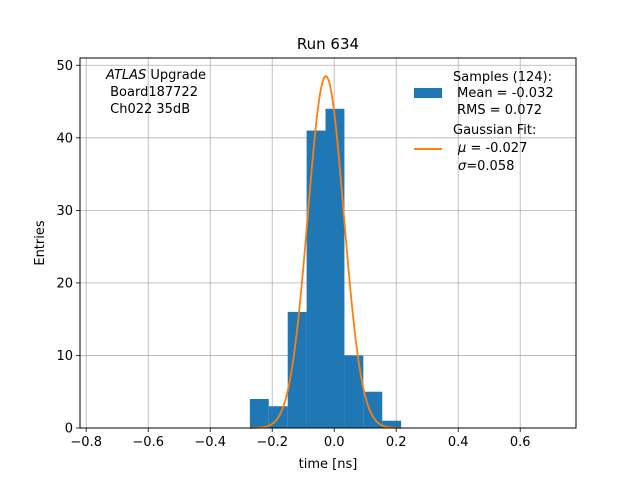 Image resolution: width=640 pixels, height=480 pixels. Describe the element at coordinates (148, 442) in the screenshot. I see `x-tick-label: −0.6` at that location.